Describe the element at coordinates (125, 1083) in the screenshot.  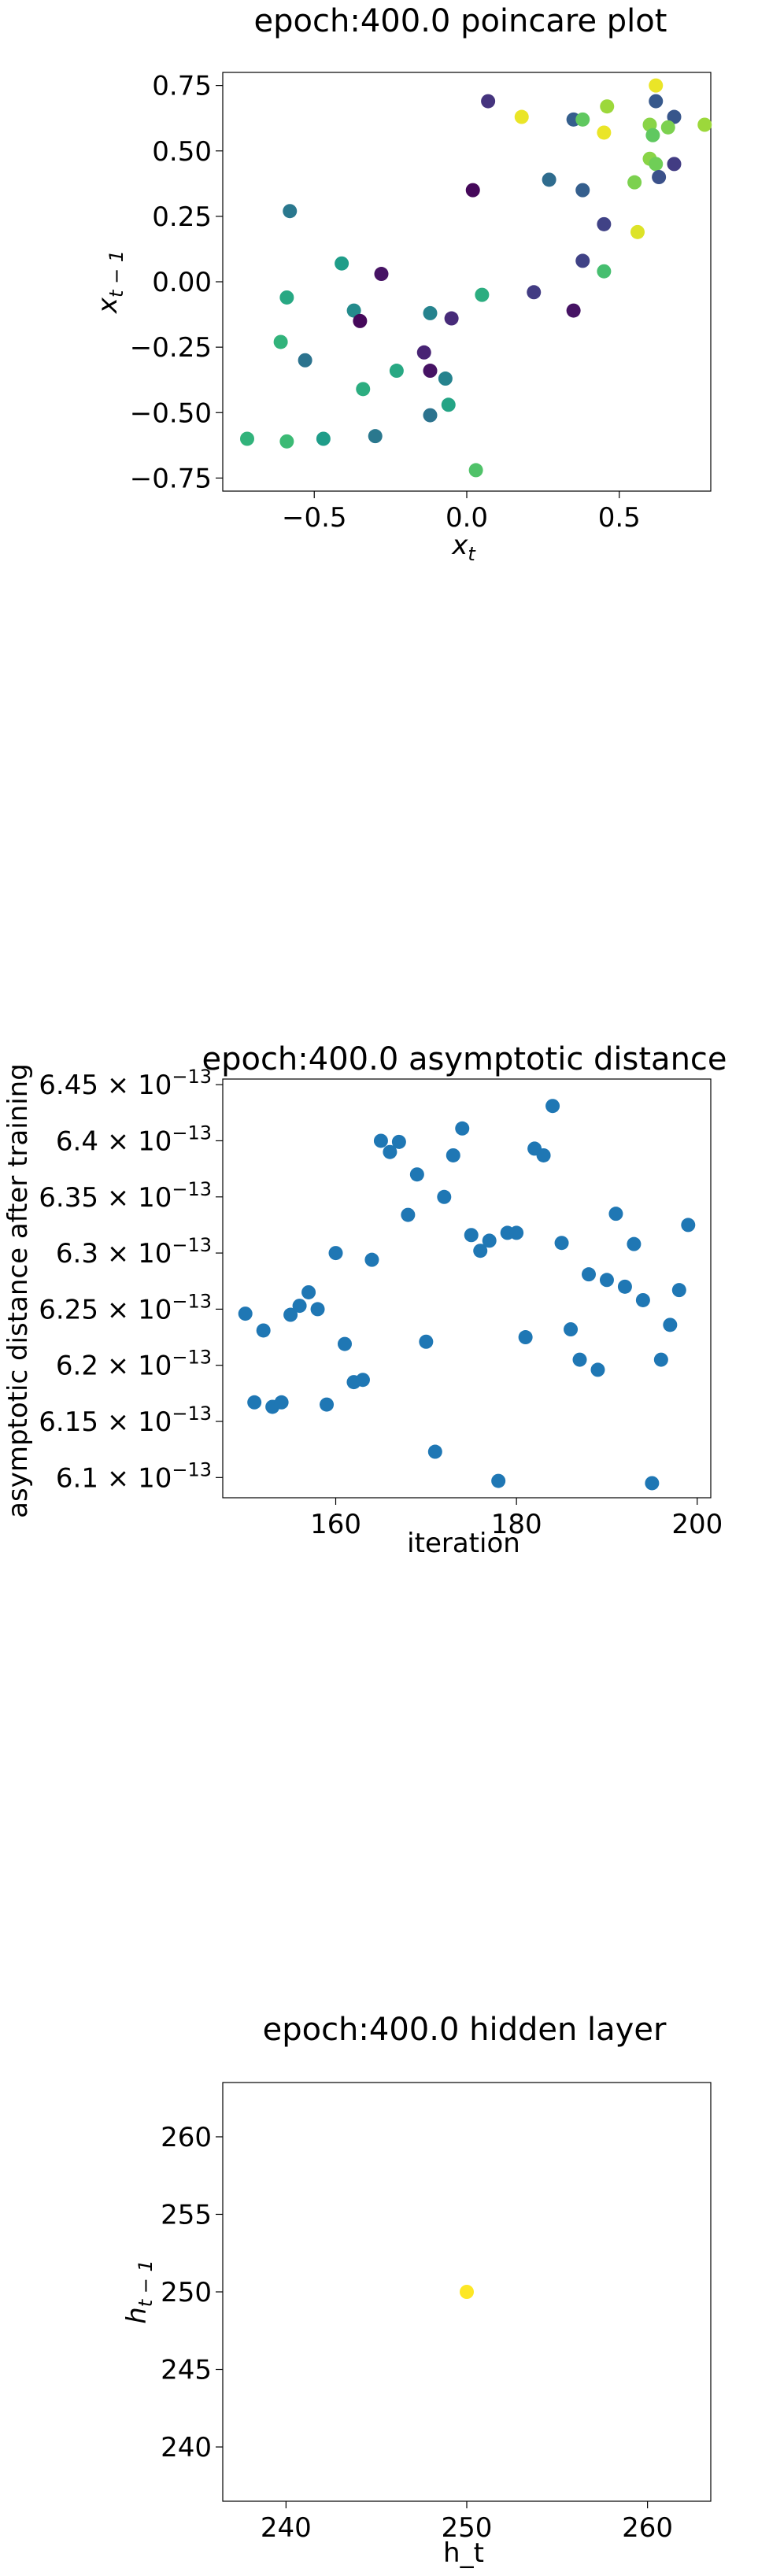
I see `y-tick-label: 6.45 × 10⁻¹³` at that location.